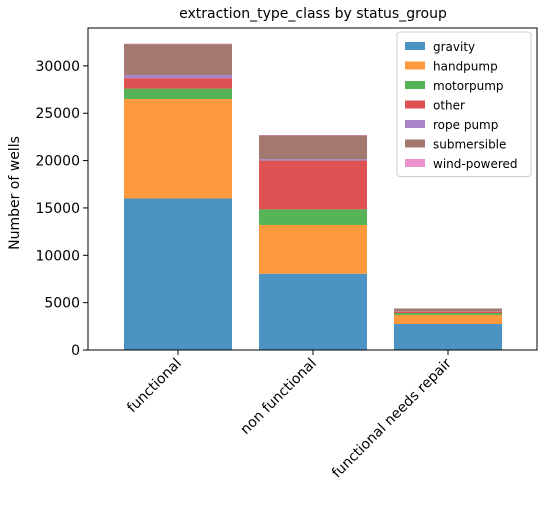  Describe the element at coordinates (454, 47) in the screenshot. I see `legend-label: gravity` at that location.